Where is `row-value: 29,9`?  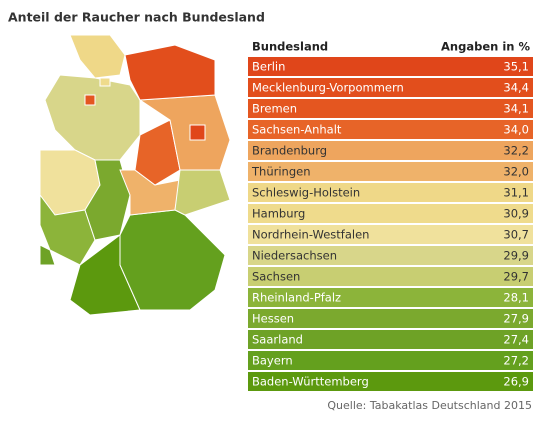
row-value: 29,9 is located at coordinates (516, 256).